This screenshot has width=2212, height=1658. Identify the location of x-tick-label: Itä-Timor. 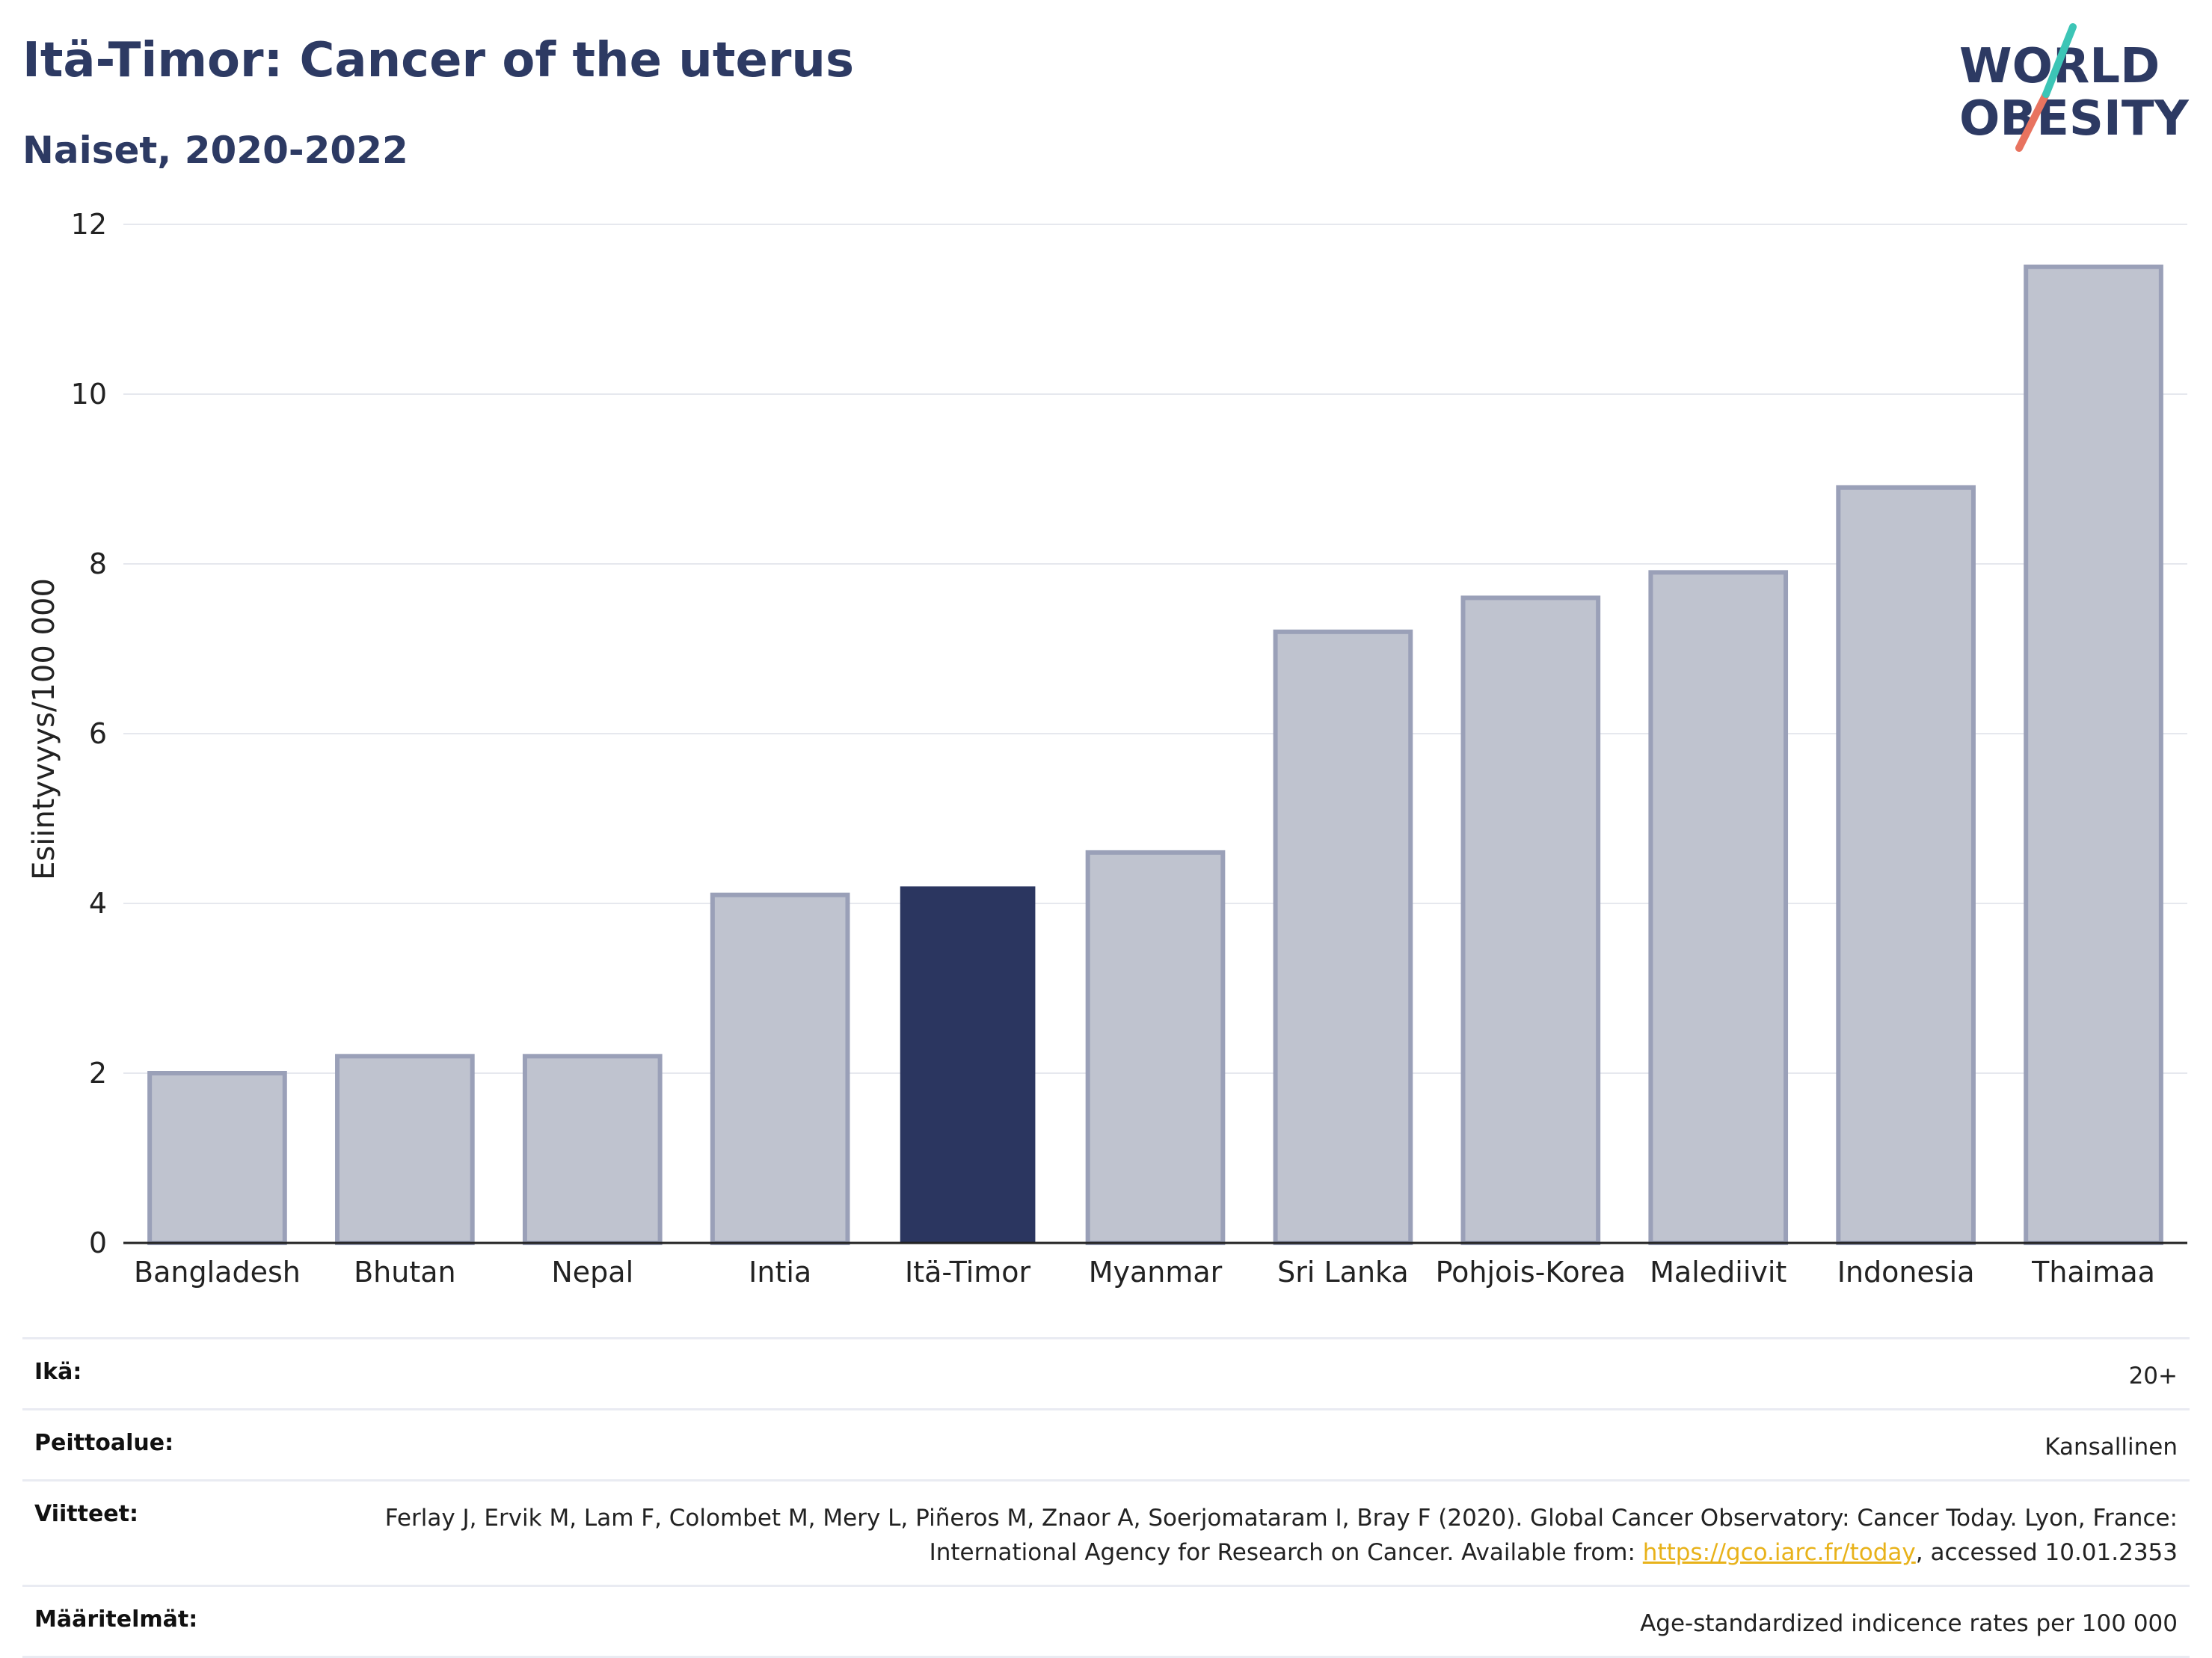
(968, 1272).